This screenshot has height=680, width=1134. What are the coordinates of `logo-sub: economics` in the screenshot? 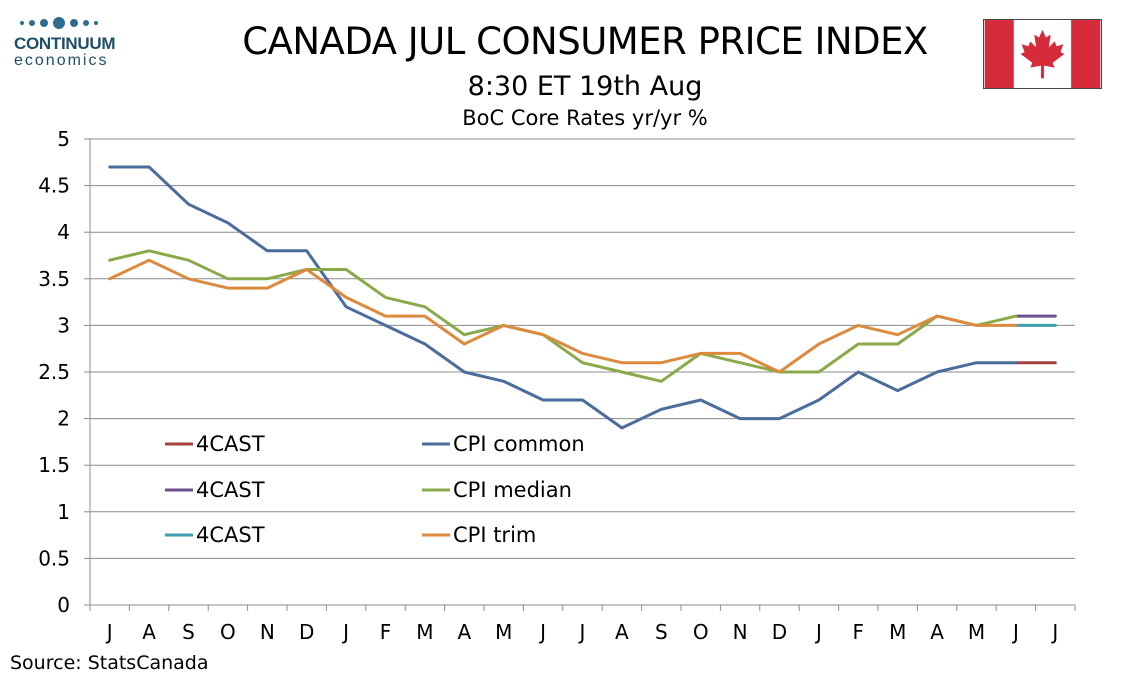 It's located at (61, 60).